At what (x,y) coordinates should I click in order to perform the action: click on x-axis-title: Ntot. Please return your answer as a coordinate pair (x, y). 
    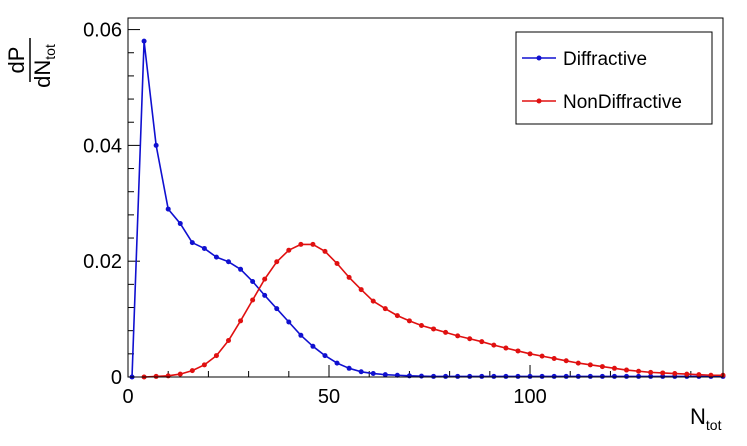
    Looking at the image, I should click on (706, 418).